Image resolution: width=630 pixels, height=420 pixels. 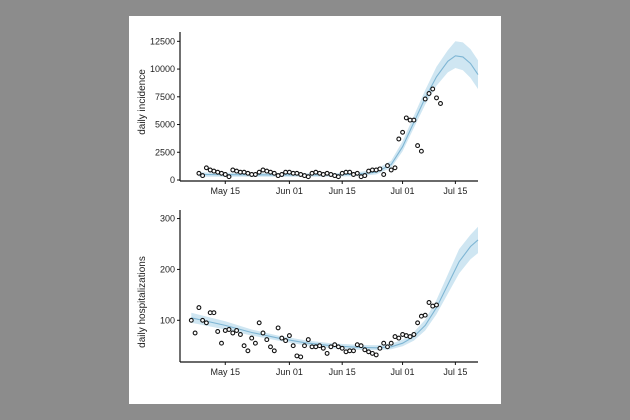 What do you see at coordinates (142, 302) in the screenshot?
I see `hospitalizations-y-axis-title: daily hospitalizations` at bounding box center [142, 302].